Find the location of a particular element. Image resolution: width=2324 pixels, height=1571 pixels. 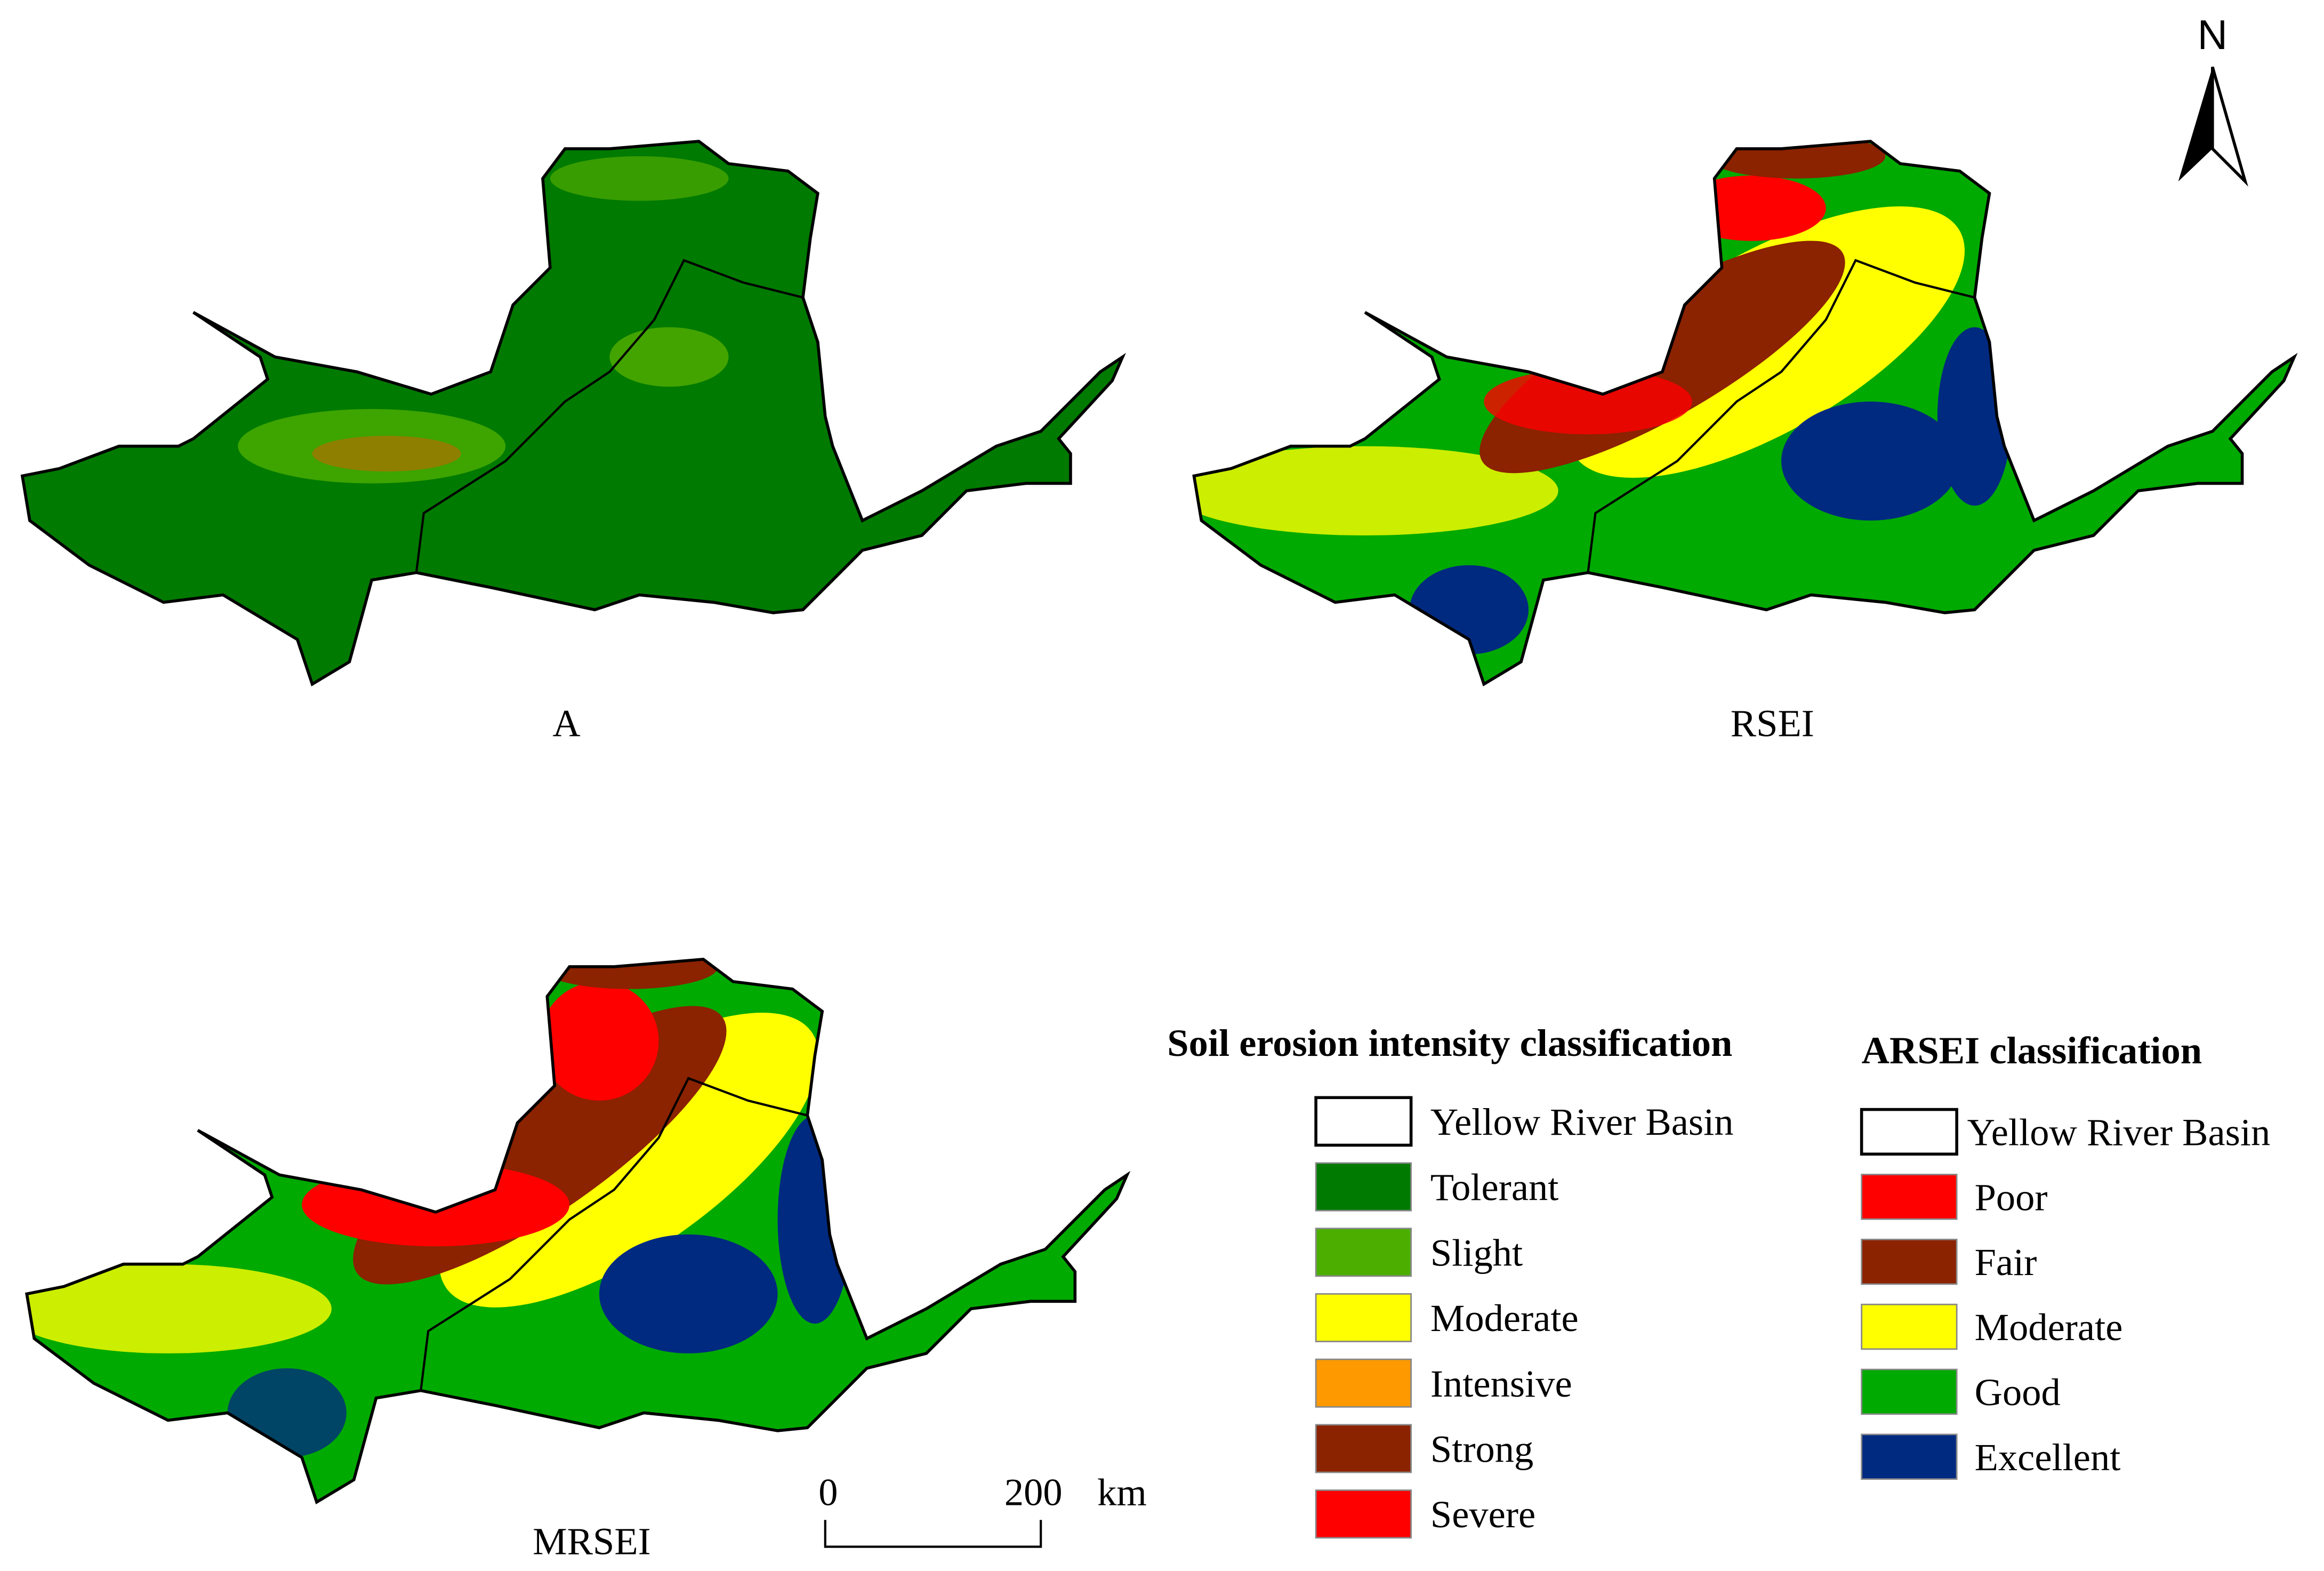

legend-label: Severe is located at coordinates (1482, 1514).